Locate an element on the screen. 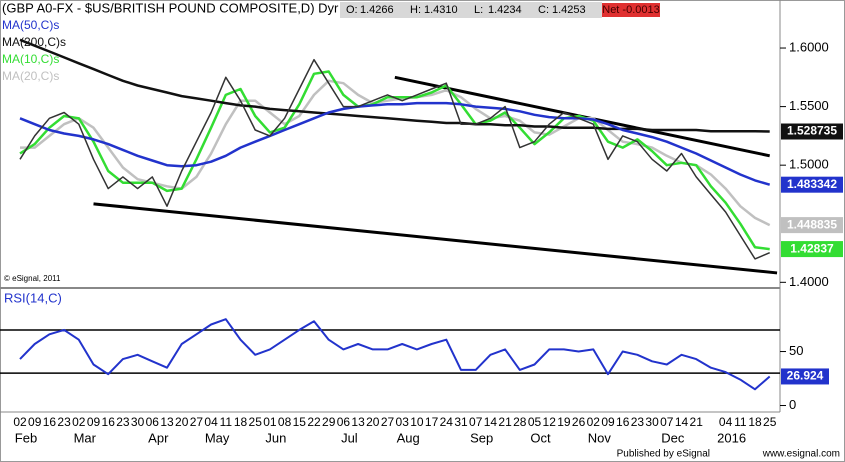 This screenshot has width=845, height=462. x-tick-label: 17 is located at coordinates (432, 422).